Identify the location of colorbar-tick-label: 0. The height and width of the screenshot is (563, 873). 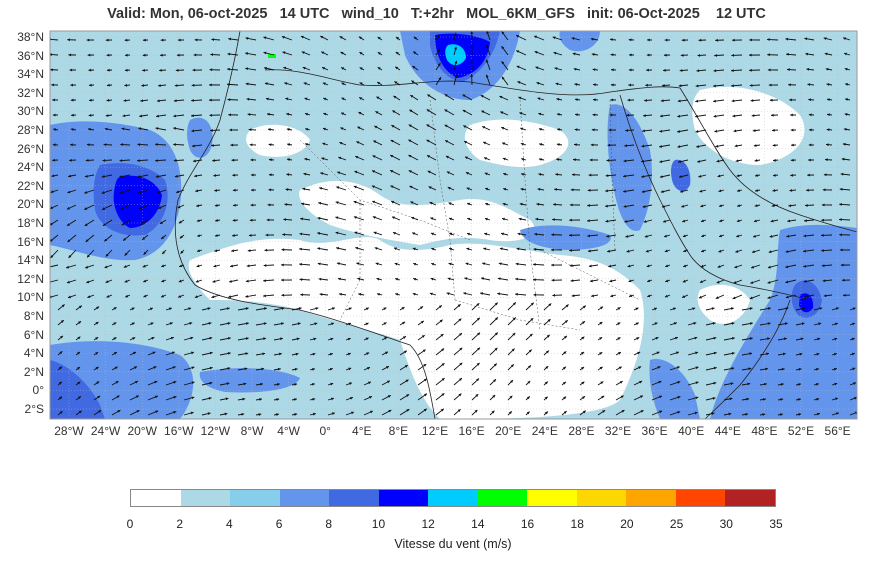
(130, 524).